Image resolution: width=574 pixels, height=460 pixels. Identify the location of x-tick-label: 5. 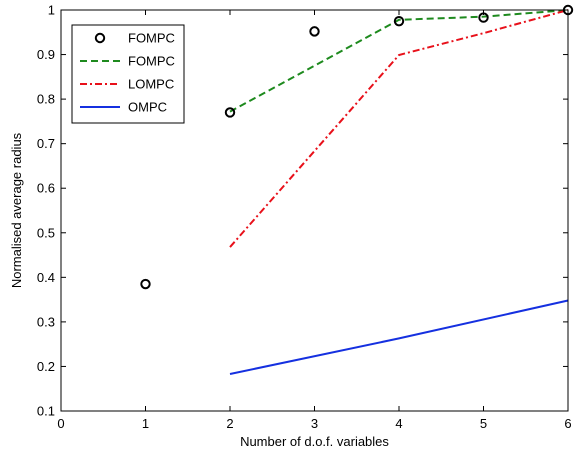
(483, 423).